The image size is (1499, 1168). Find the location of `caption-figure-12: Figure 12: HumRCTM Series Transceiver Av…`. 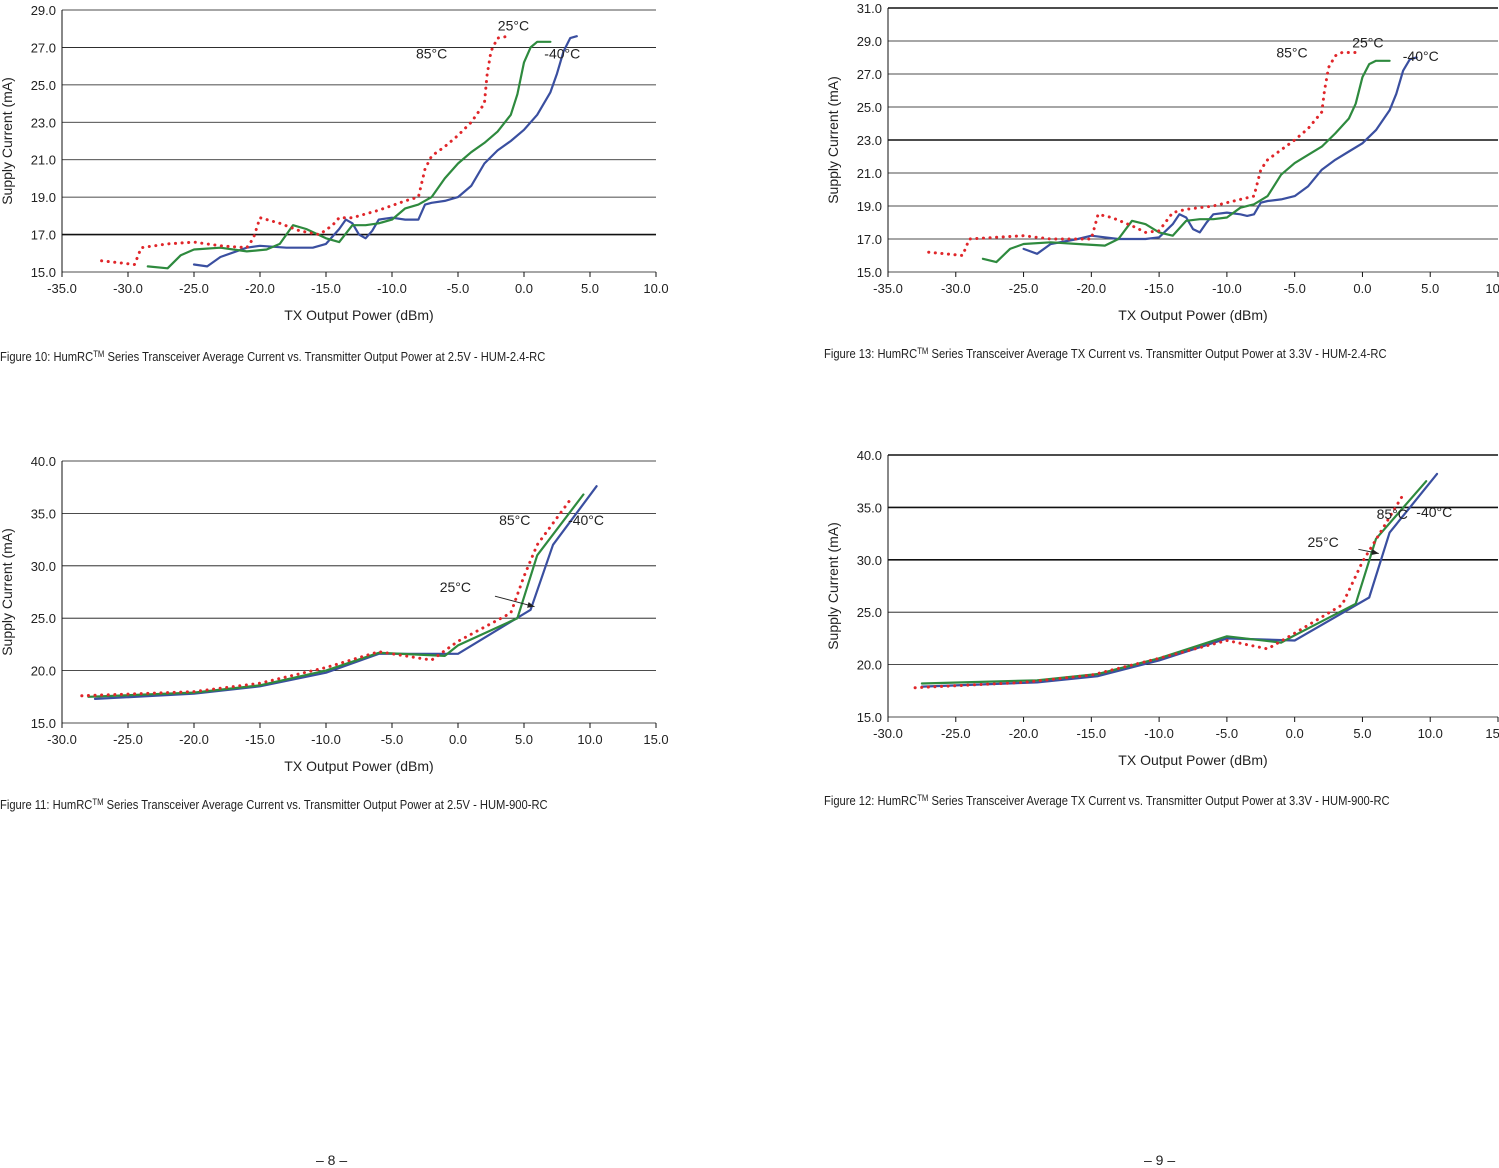

caption-figure-12: Figure 12: HumRCTM Series Transceiver Av… is located at coordinates (1107, 800).